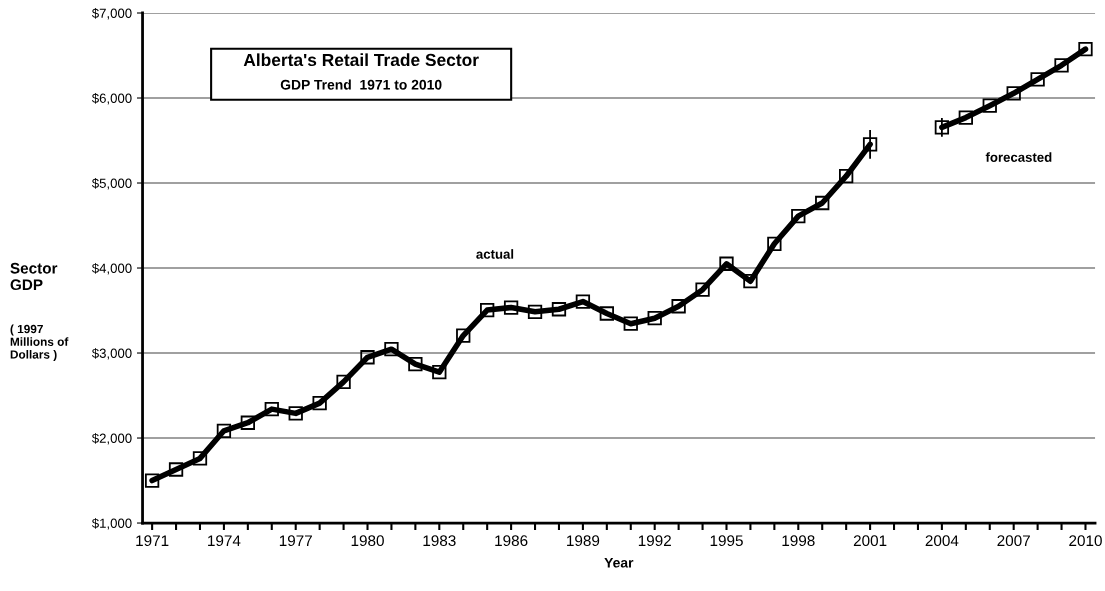  I want to click on y-axis-title: Sector GDP, so click(34, 276).